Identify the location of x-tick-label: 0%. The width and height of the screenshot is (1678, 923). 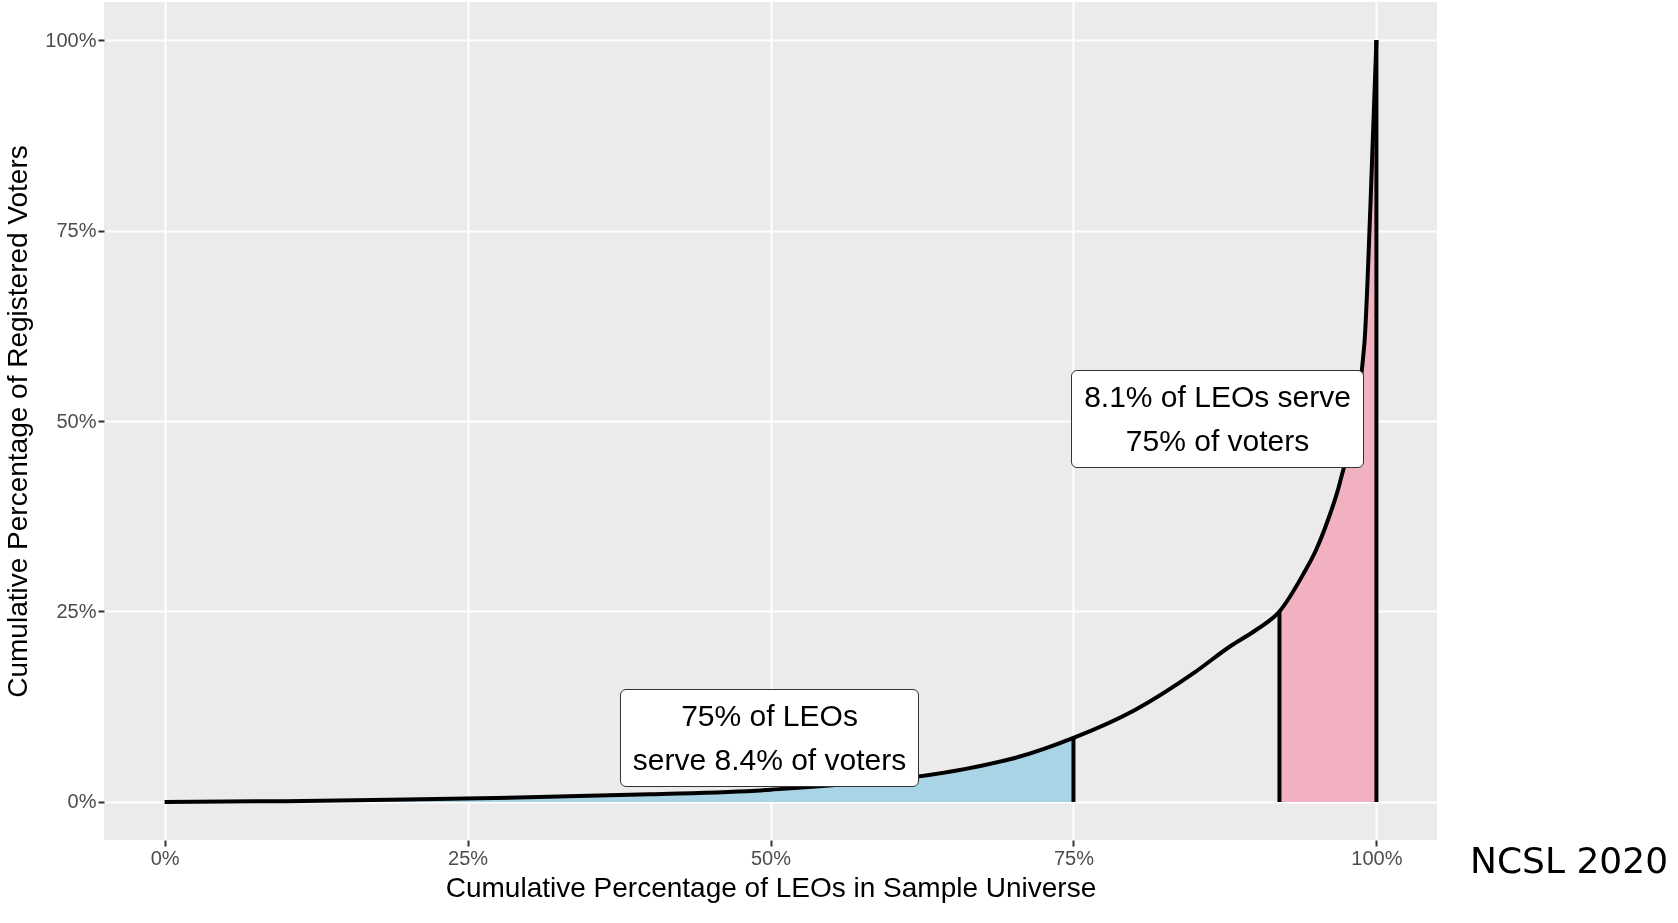
(165, 857).